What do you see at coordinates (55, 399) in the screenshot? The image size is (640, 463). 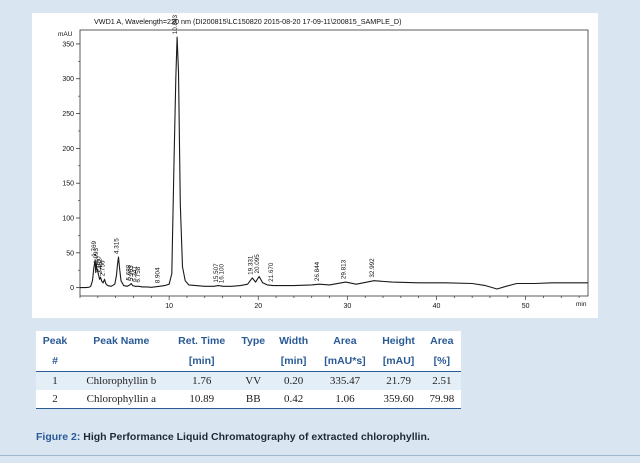 I see `cell-peak-number: 2` at bounding box center [55, 399].